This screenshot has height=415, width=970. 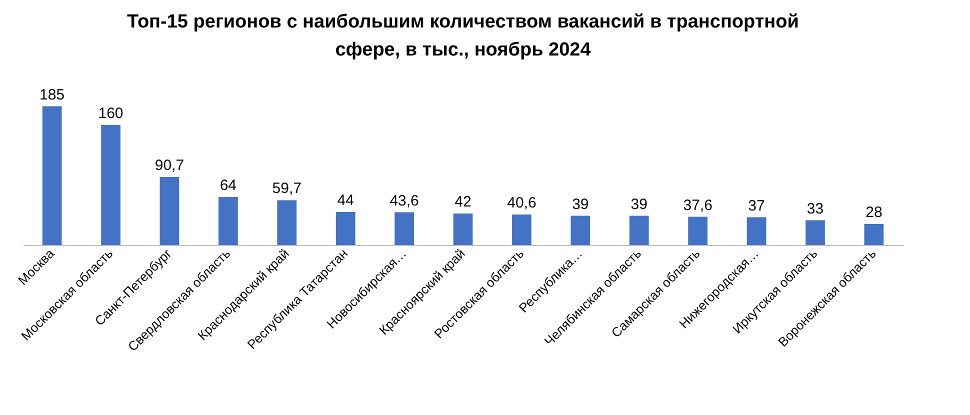 I want to click on data-label: 59,7, so click(x=287, y=189).